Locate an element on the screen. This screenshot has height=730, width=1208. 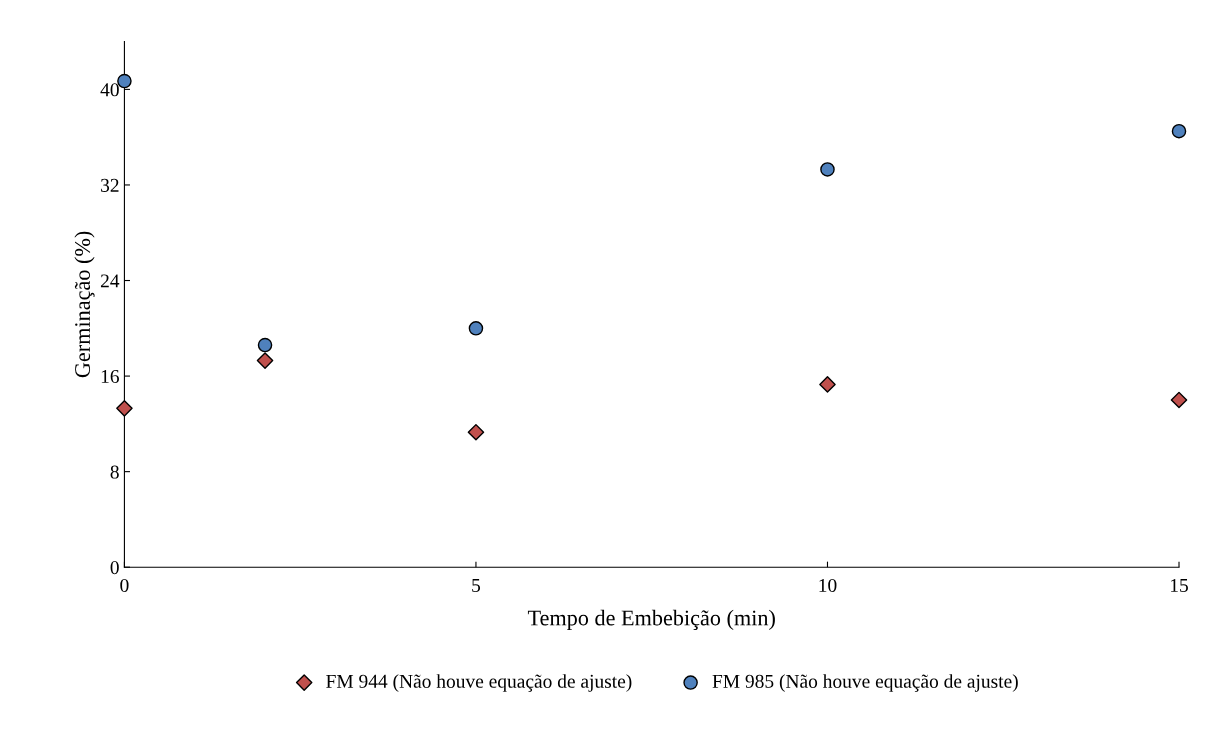
y-axis-title: Germinação (%) is located at coordinates (84, 304).